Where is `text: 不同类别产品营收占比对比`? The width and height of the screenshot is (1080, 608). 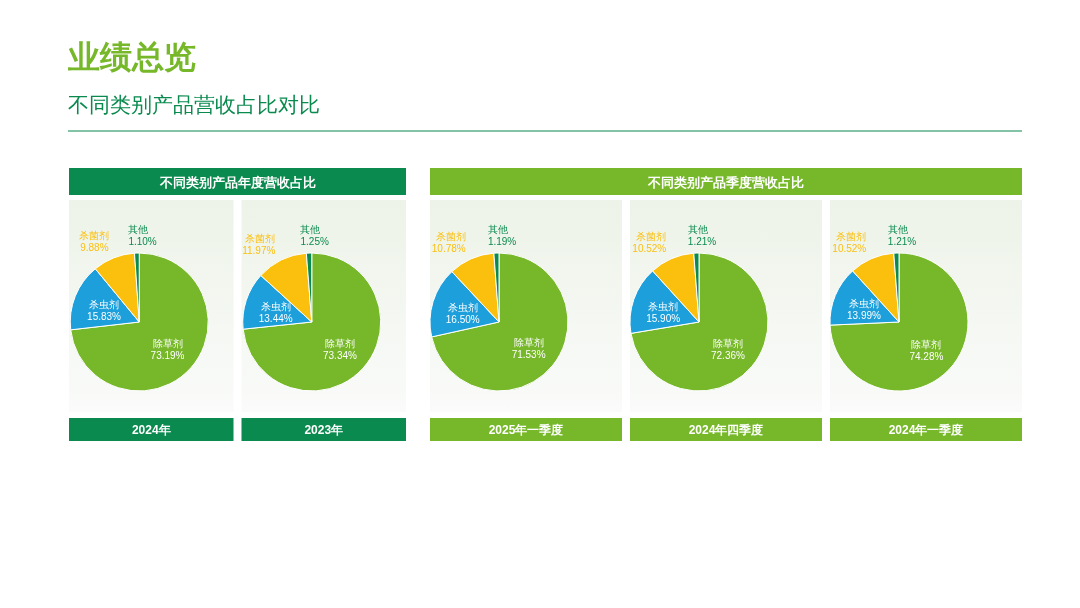
text: 不同类别产品营收占比对比 is located at coordinates (194, 104).